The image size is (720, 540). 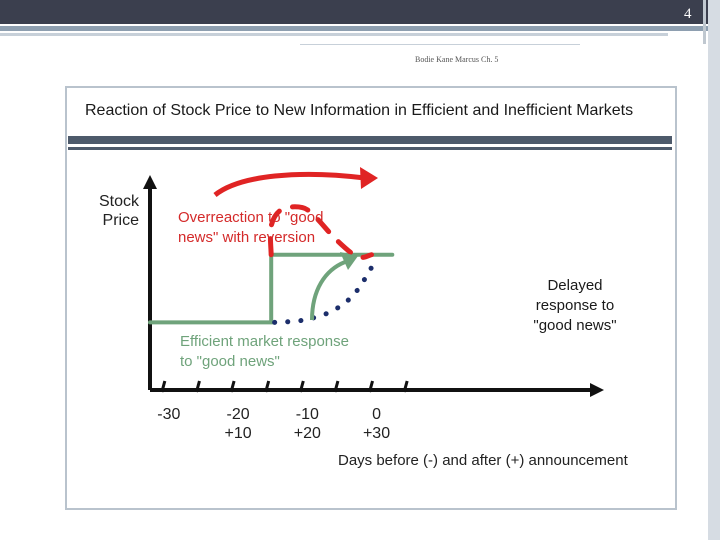 What do you see at coordinates (349, 261) in the screenshot?
I see `efficient-arrowhead` at bounding box center [349, 261].